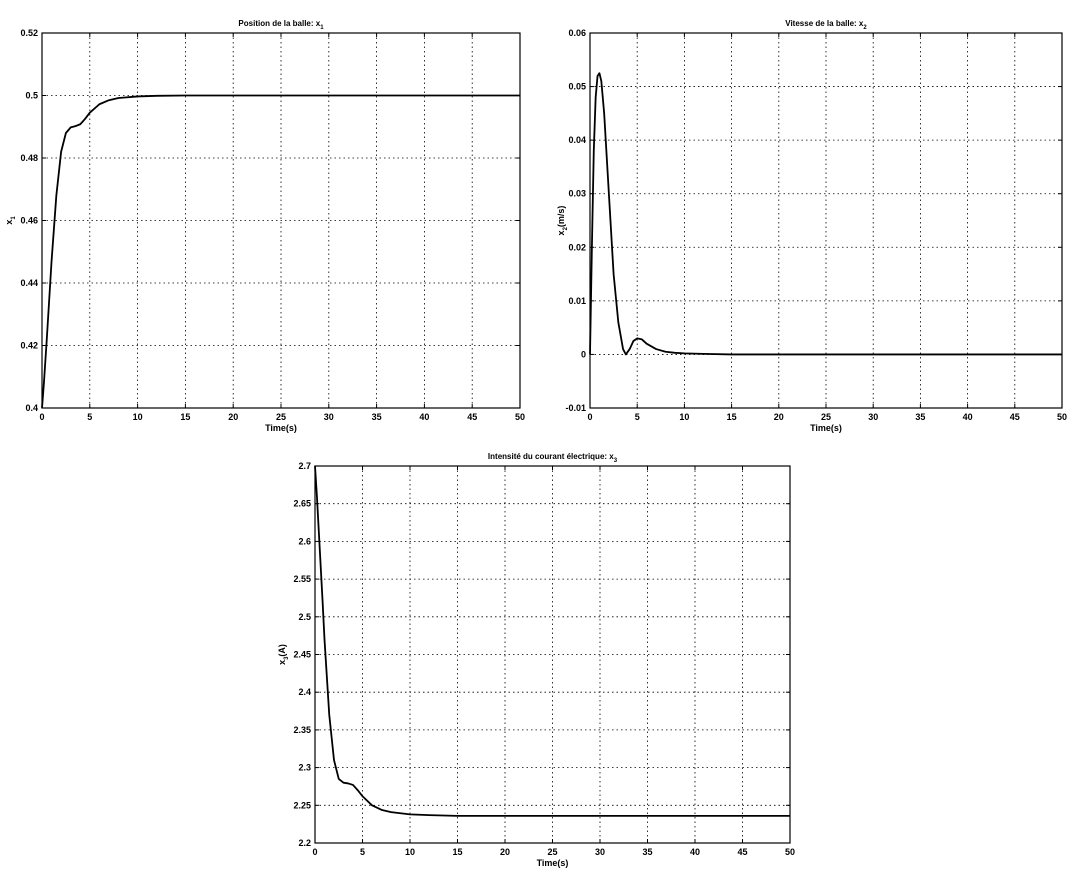  I want to click on y-tick-label: 0.04, so click(577, 140).